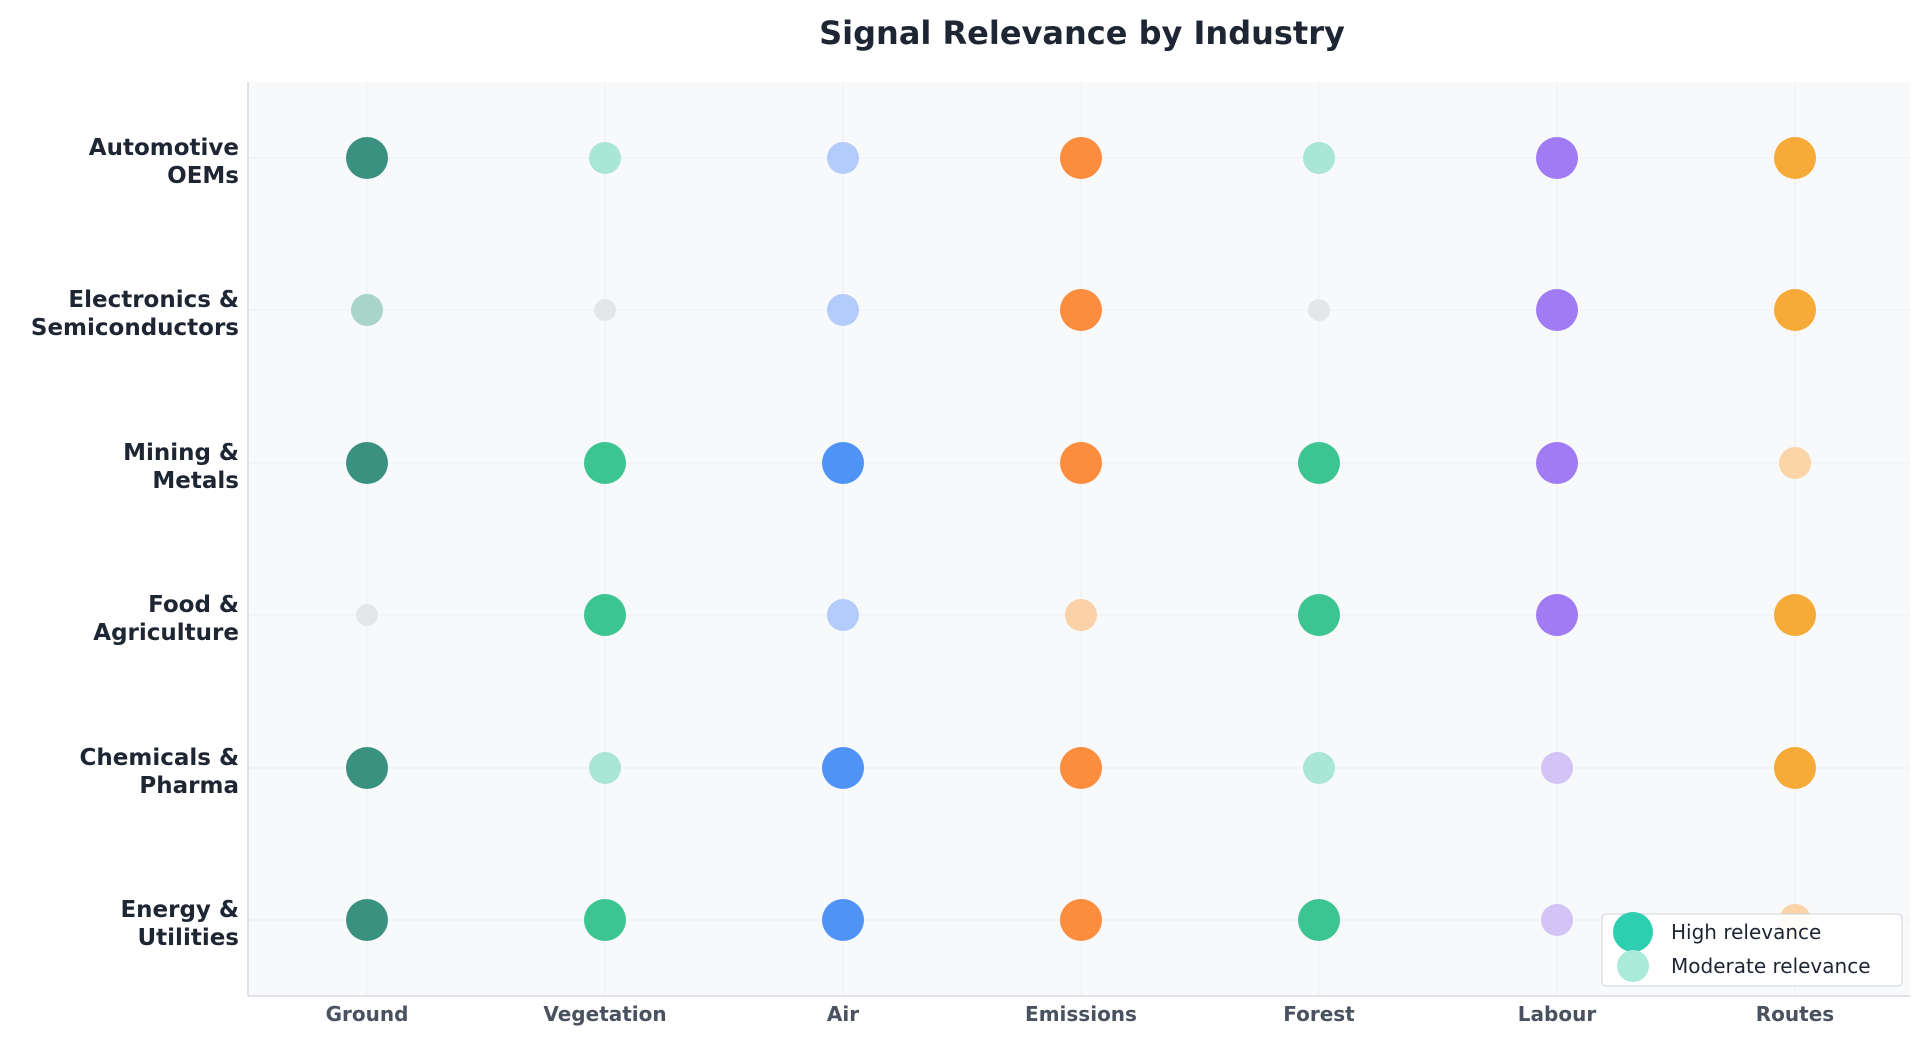 The image size is (1920, 1038). What do you see at coordinates (1633, 932) in the screenshot?
I see `legend-marker-high` at bounding box center [1633, 932].